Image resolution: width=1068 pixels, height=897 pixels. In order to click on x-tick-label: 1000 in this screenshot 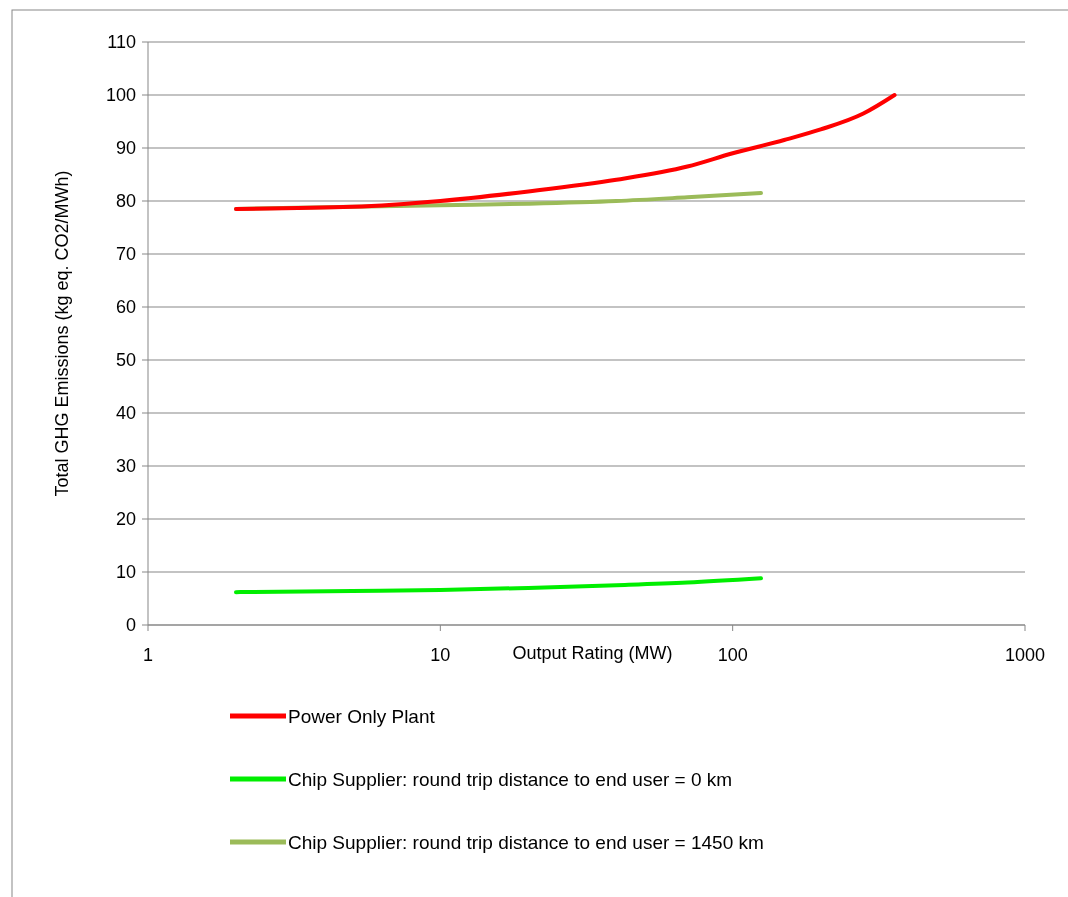, I will do `click(1025, 655)`.